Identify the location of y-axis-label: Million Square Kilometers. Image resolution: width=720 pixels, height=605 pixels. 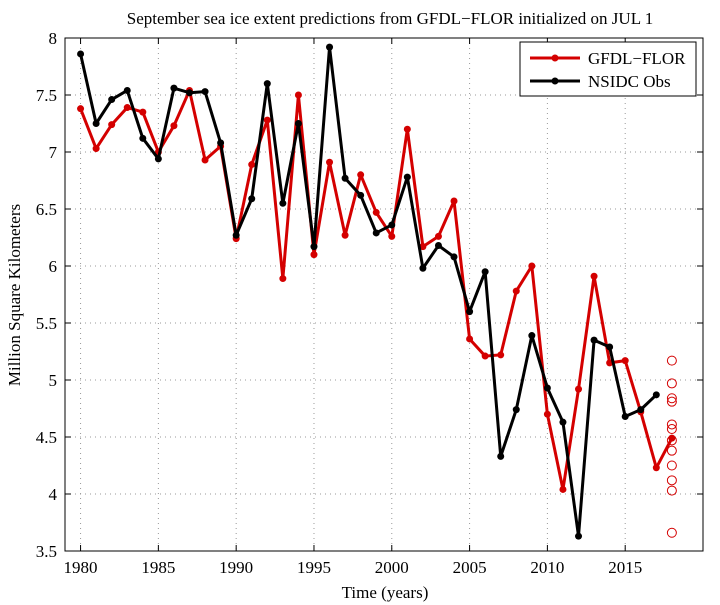
(14, 295).